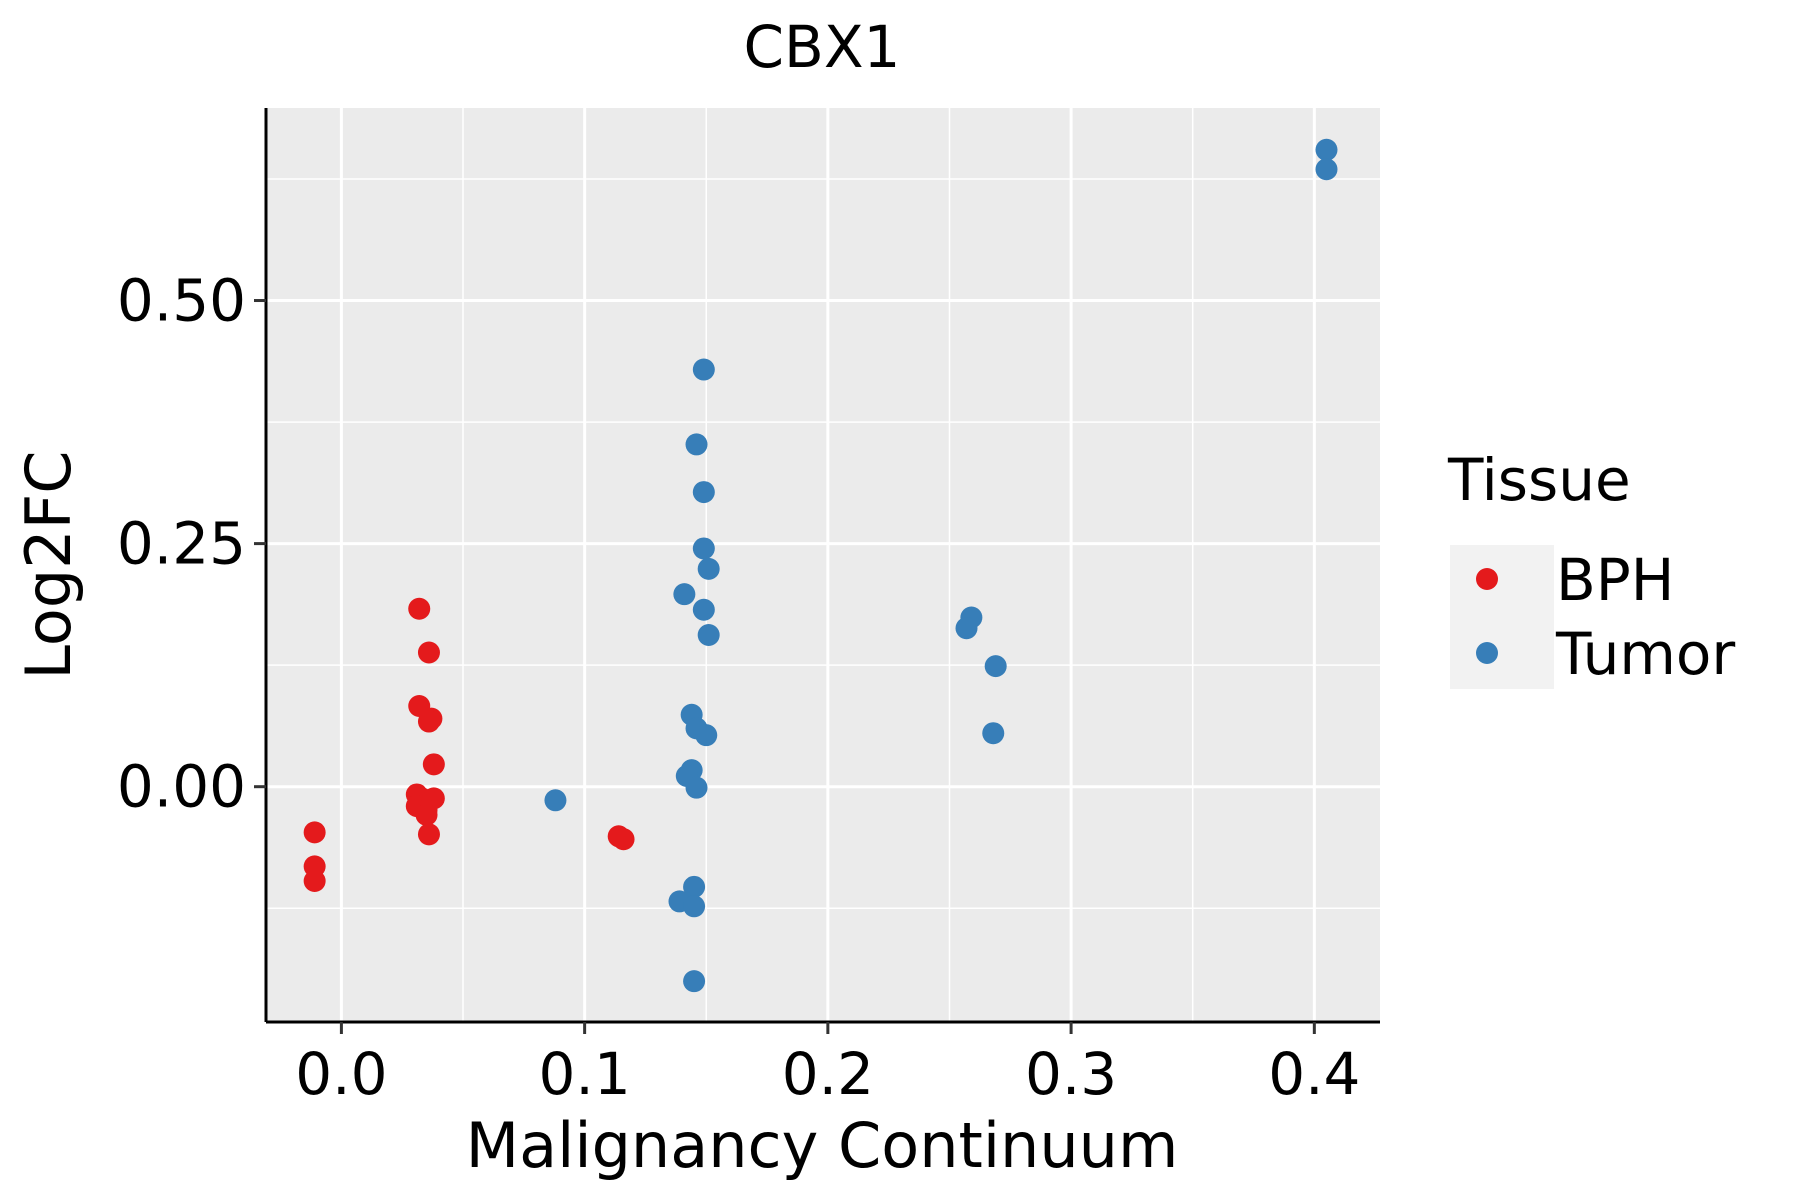 This screenshot has height=1200, width=1800. What do you see at coordinates (1314, 1074) in the screenshot?
I see `x-tick-label: 0.4` at bounding box center [1314, 1074].